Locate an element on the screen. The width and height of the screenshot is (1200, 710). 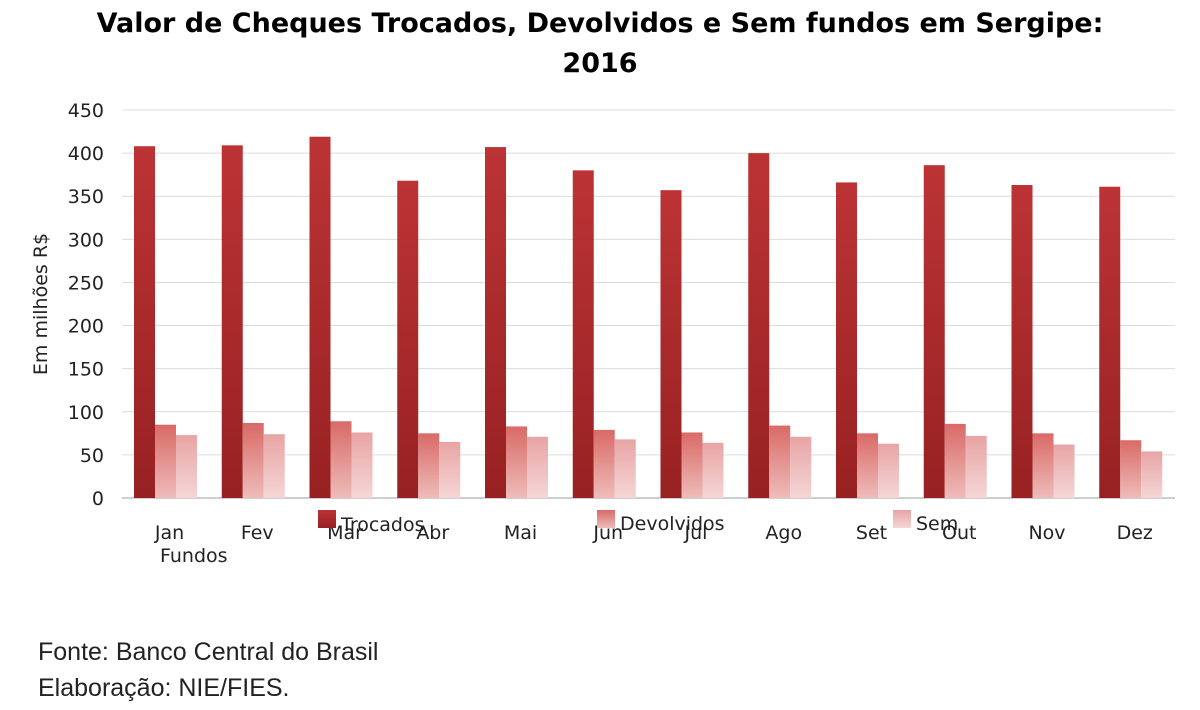
x-tick-label: Mar is located at coordinates (345, 533).